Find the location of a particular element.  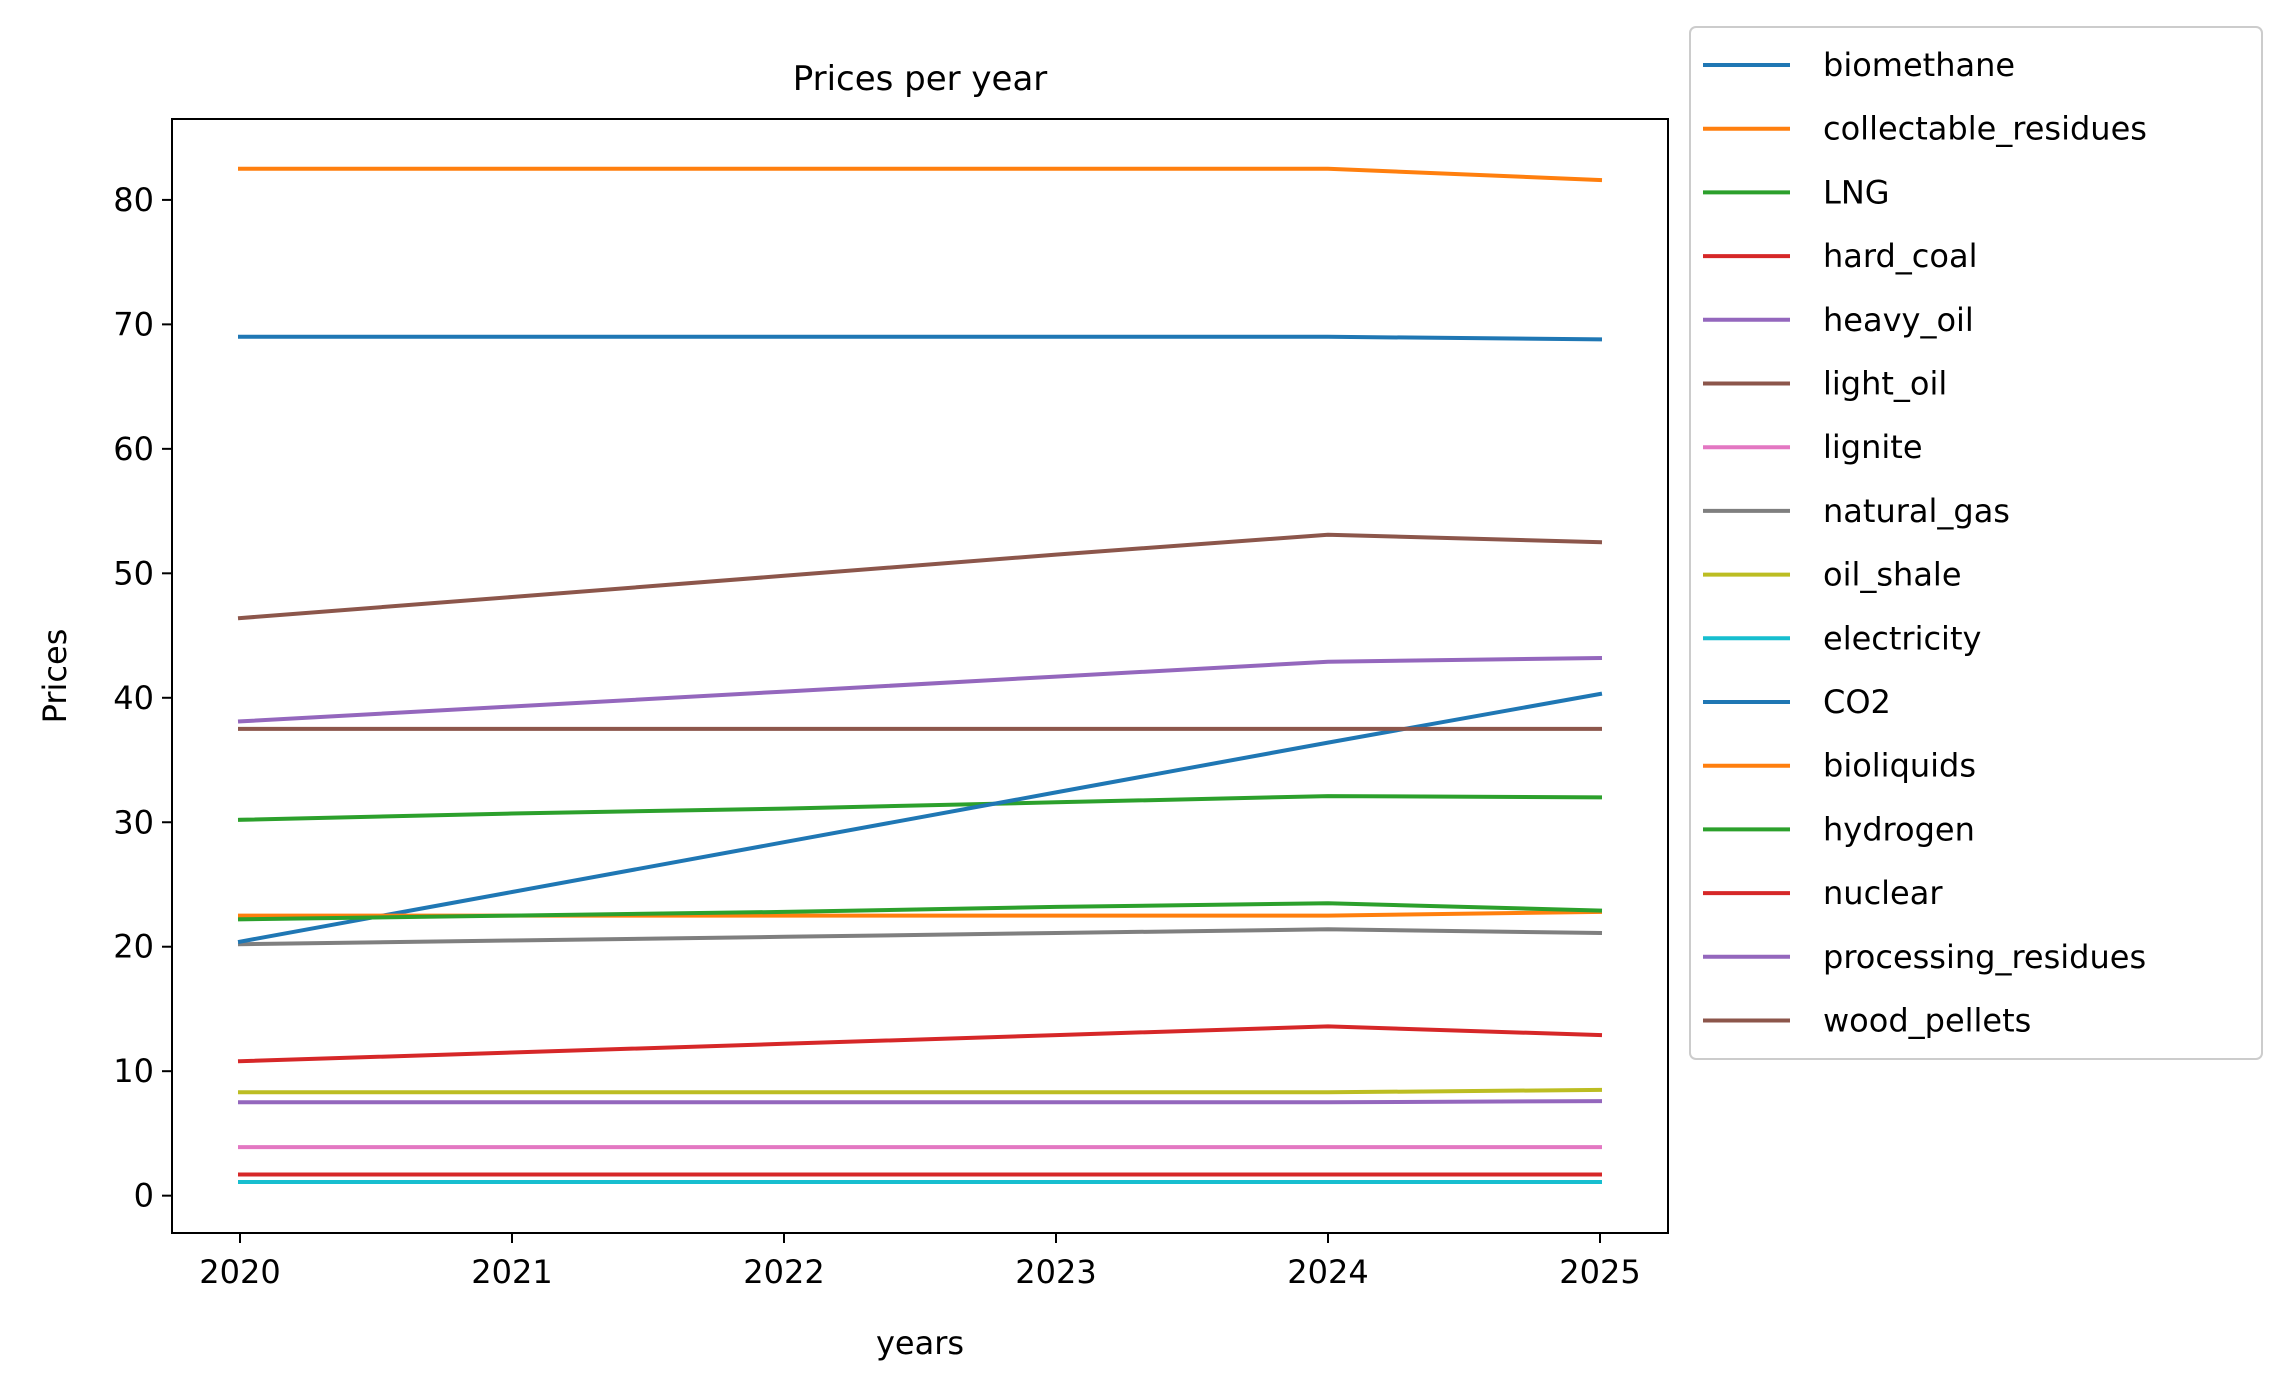

series-line-natural-gas is located at coordinates (920, 937).